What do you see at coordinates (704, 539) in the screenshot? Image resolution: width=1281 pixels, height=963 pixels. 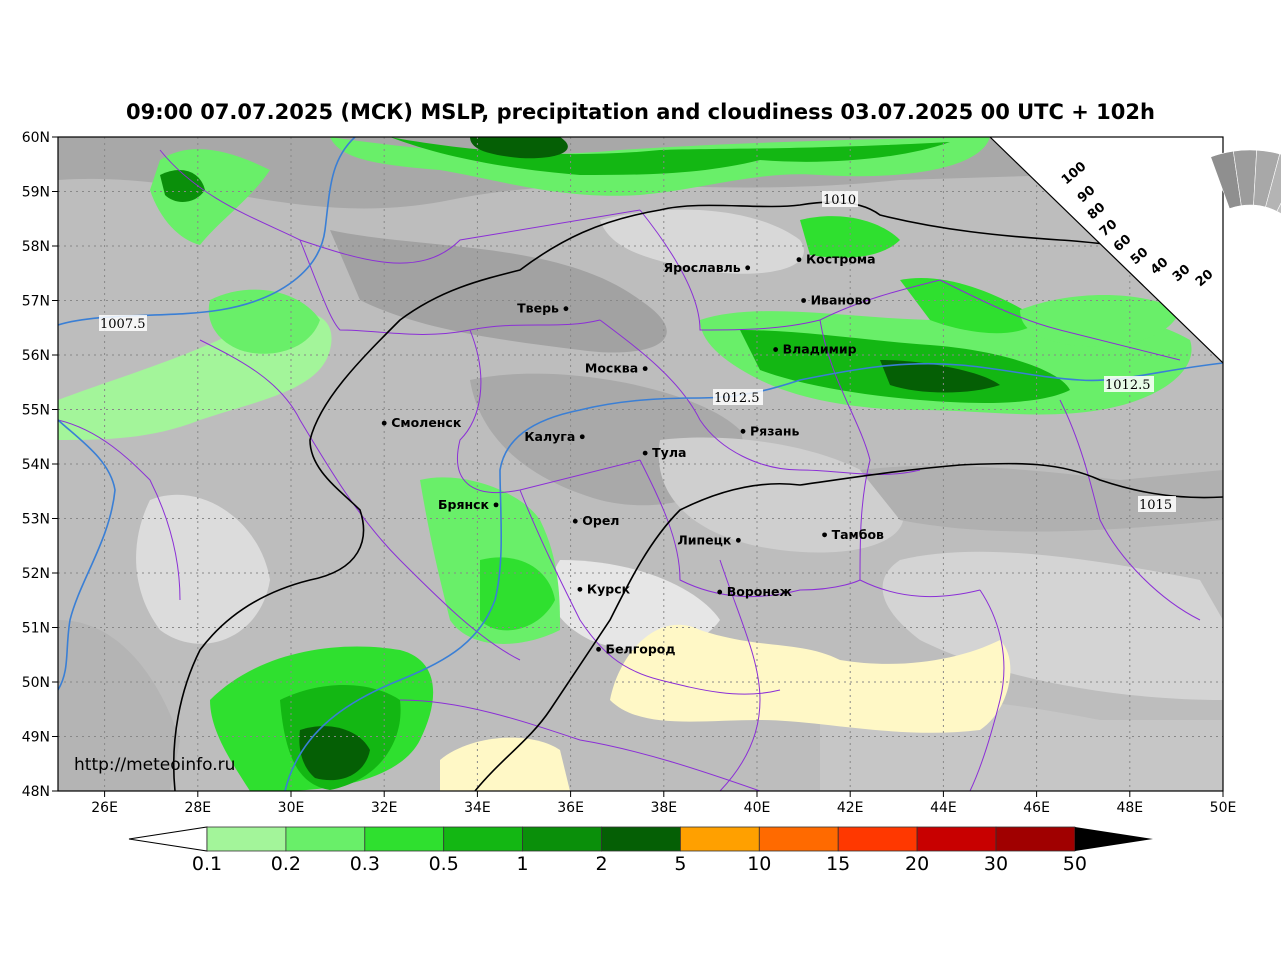 I see `city-label: Липецк` at bounding box center [704, 539].